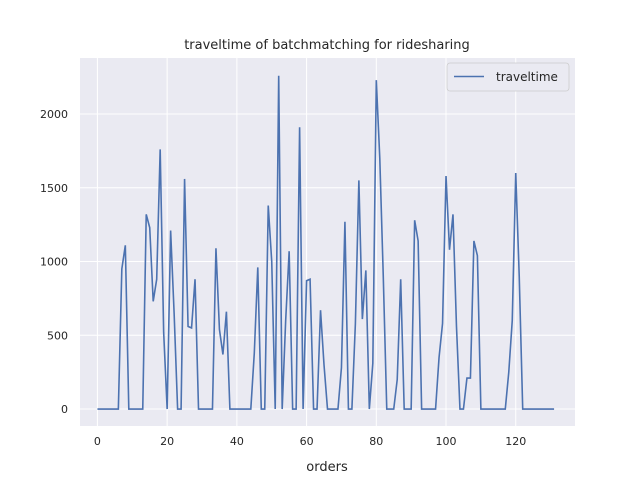 The width and height of the screenshot is (640, 480). What do you see at coordinates (54, 188) in the screenshot?
I see `y-tick-label: 1500` at bounding box center [54, 188].